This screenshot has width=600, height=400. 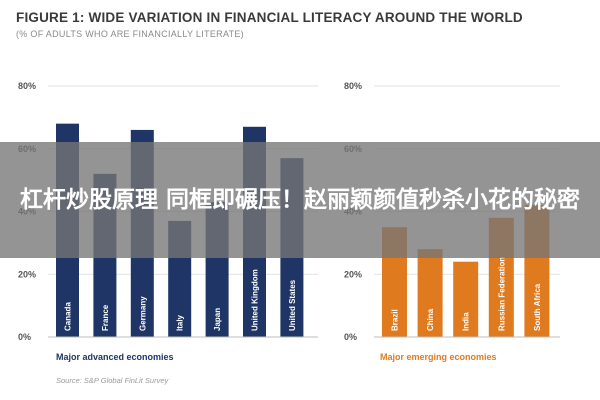 What do you see at coordinates (537, 307) in the screenshot?
I see `category-label: South Africa` at bounding box center [537, 307].